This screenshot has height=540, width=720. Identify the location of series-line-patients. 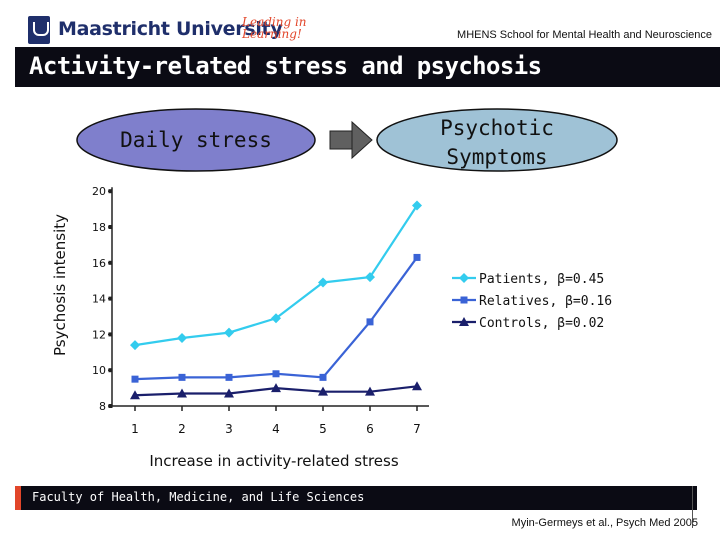
(276, 275).